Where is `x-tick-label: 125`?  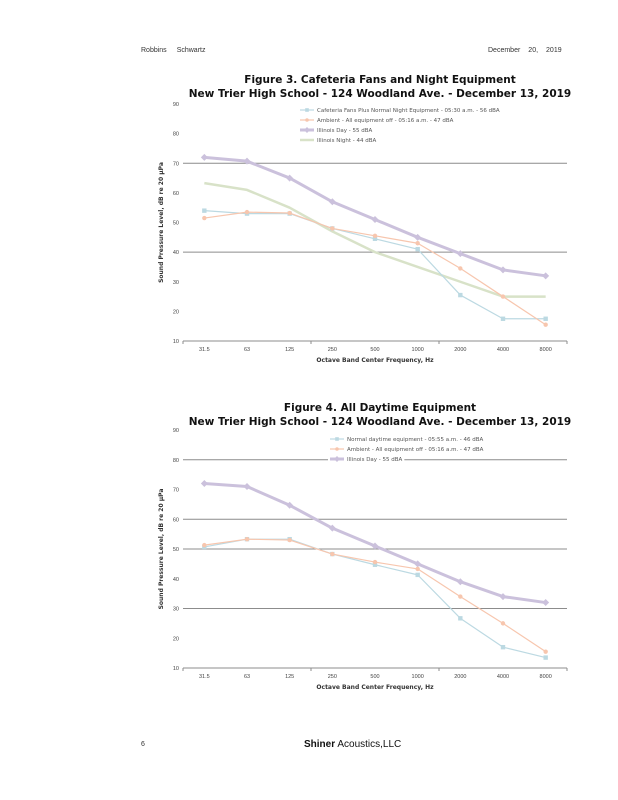
x-tick-label: 125 is located at coordinates (289, 677).